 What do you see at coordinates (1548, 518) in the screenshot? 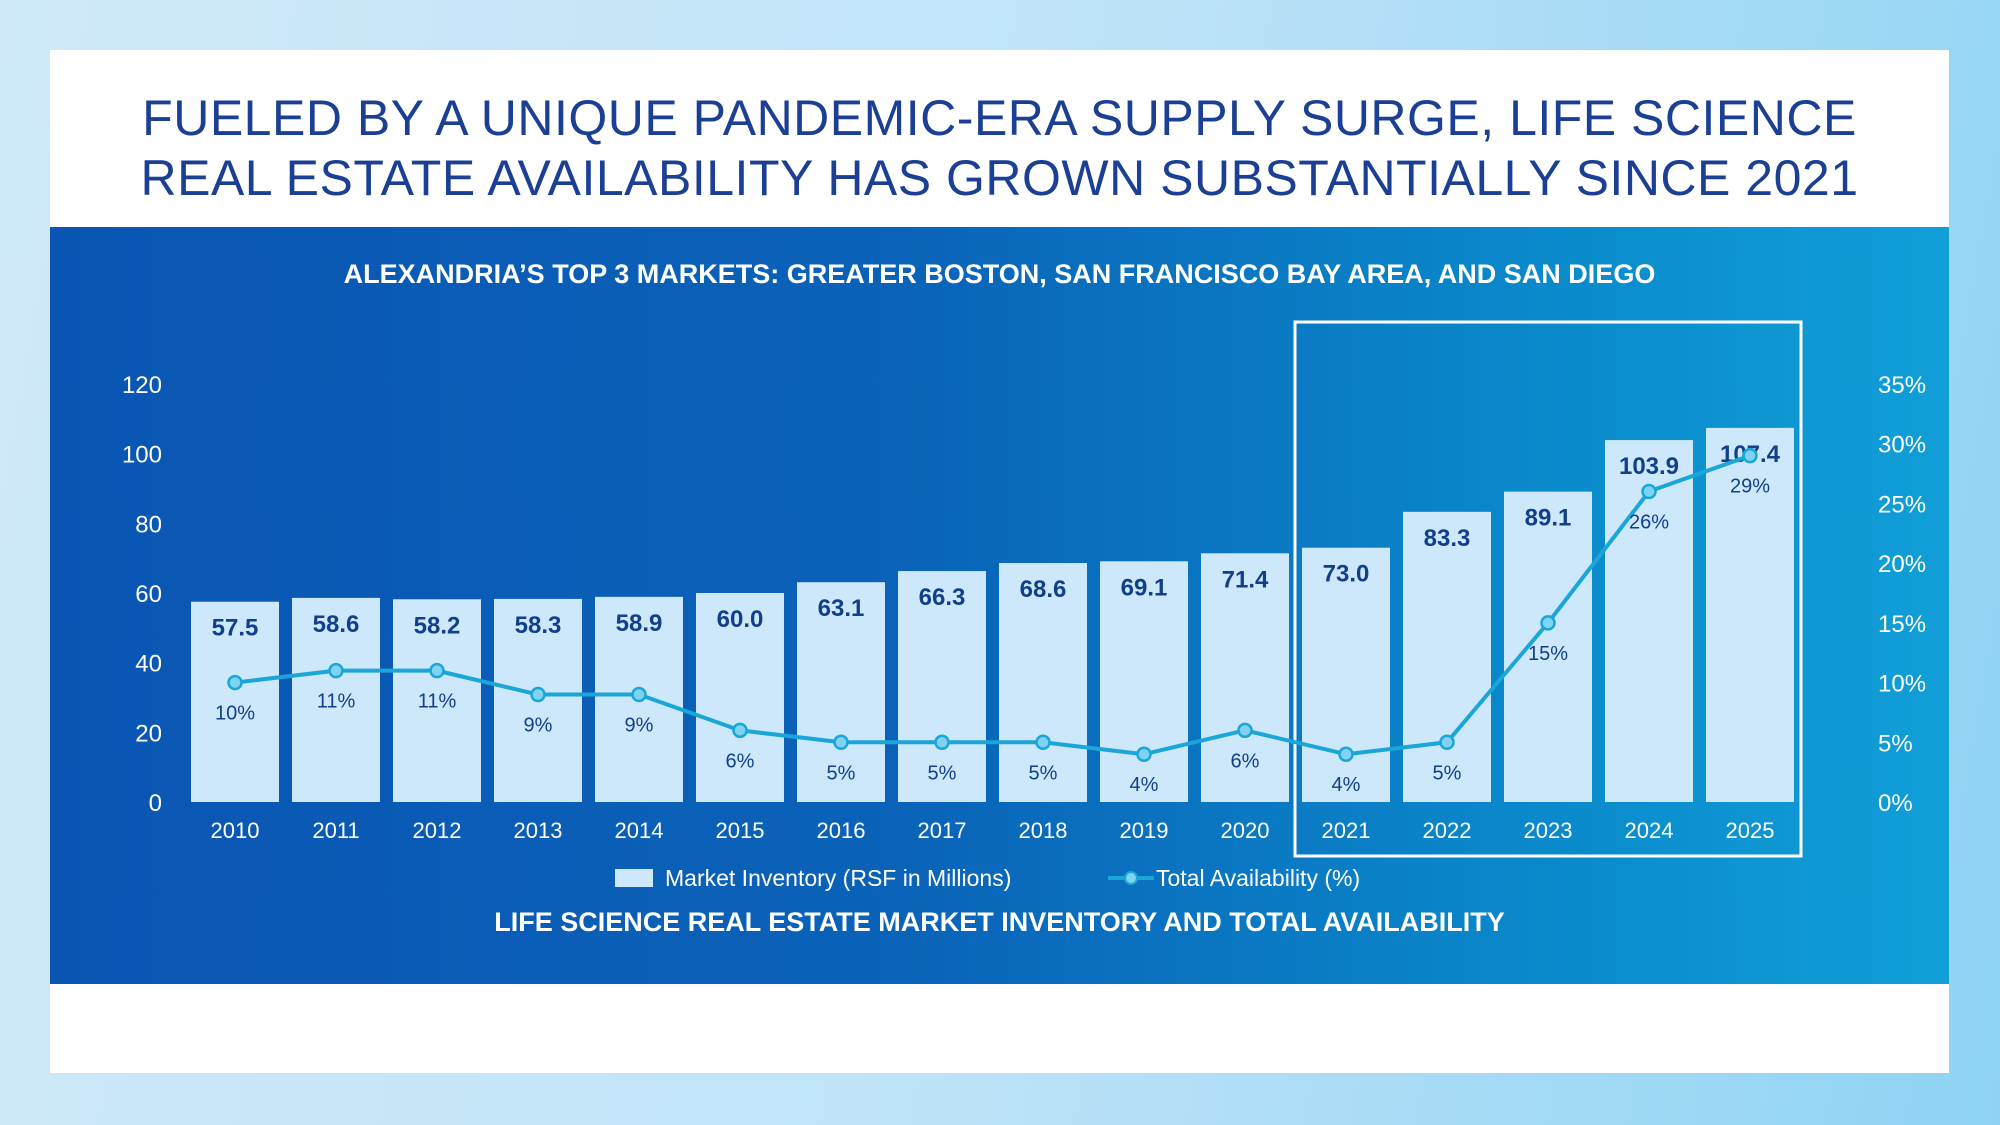
I see `bar-value-label: 89.1` at bounding box center [1548, 518].